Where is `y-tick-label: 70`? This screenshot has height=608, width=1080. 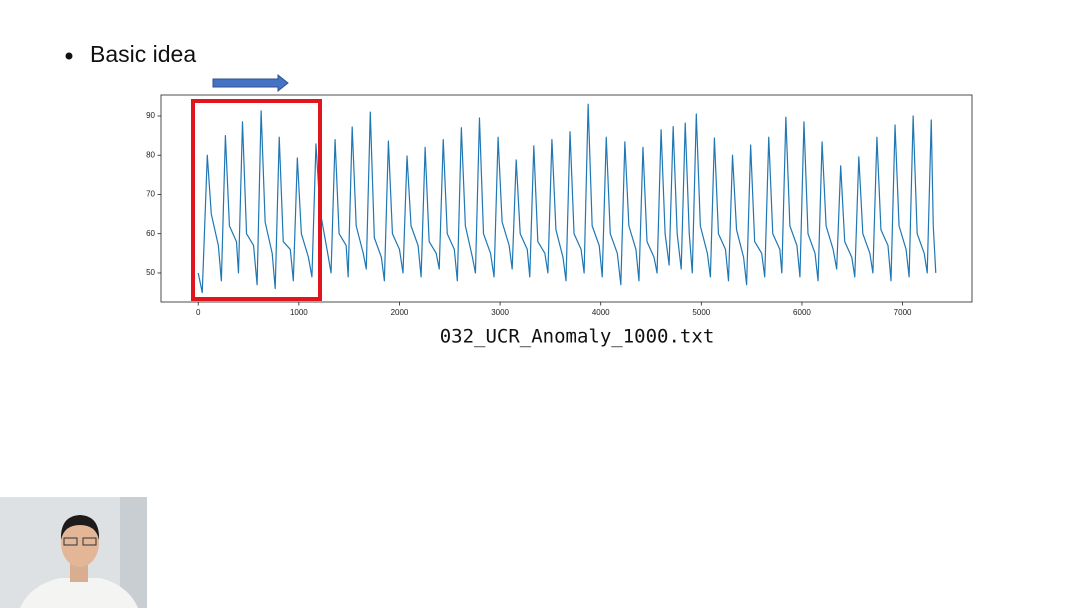 y-tick-label: 70 is located at coordinates (150, 194).